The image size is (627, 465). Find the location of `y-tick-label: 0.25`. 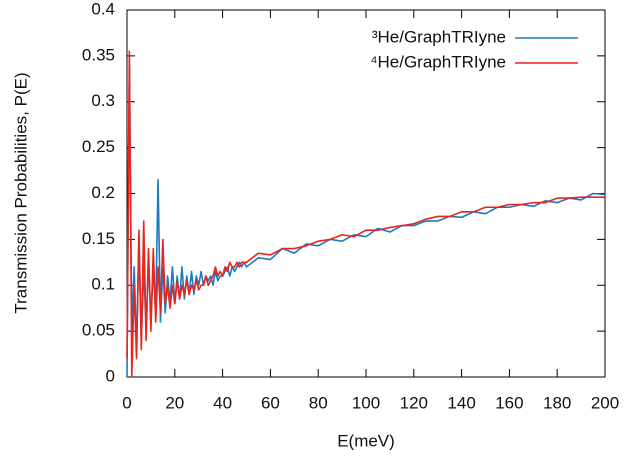

y-tick-label: 0.25 is located at coordinates (98, 146).